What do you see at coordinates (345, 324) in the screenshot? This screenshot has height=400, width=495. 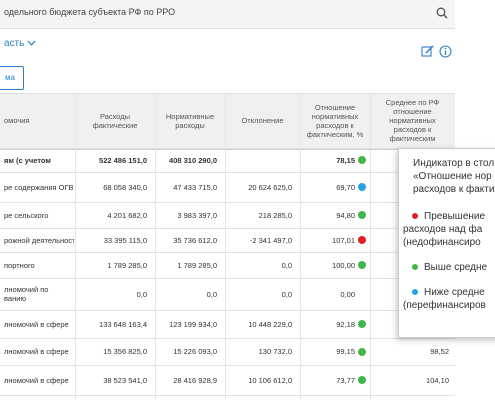 I see `ratio-value: 92,18` at bounding box center [345, 324].